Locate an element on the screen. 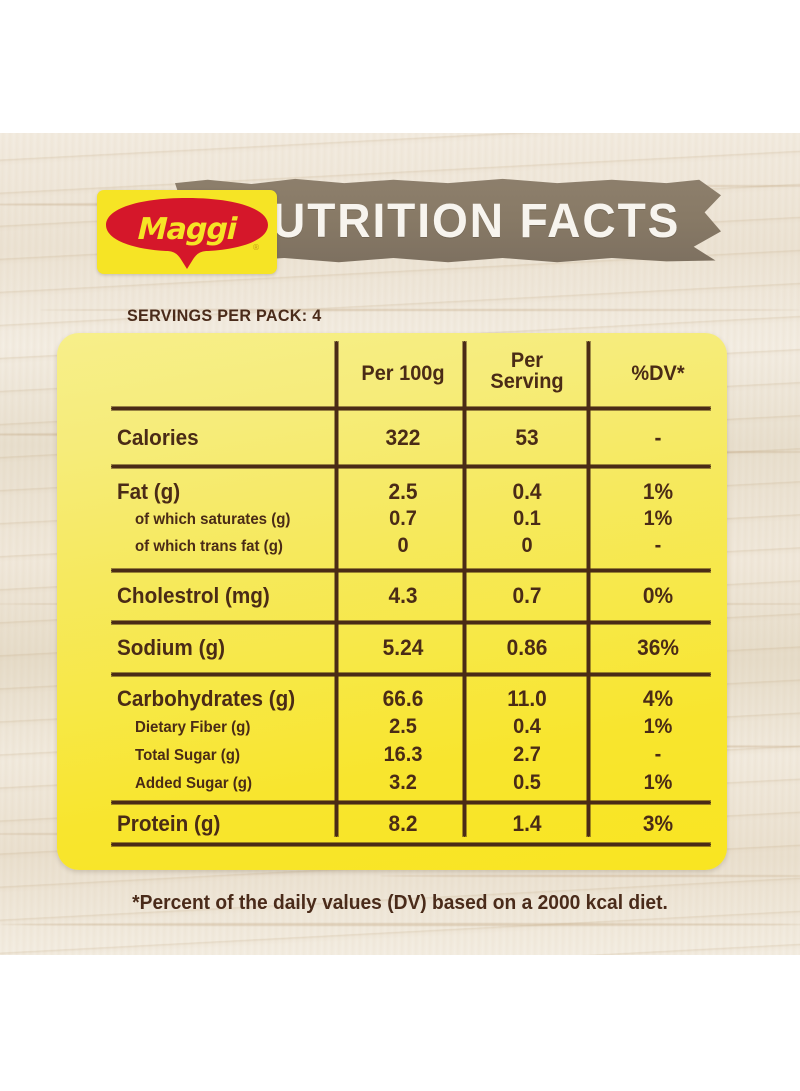  cell-carbohydrates-per-serving: 11.0 is located at coordinates (527, 698).